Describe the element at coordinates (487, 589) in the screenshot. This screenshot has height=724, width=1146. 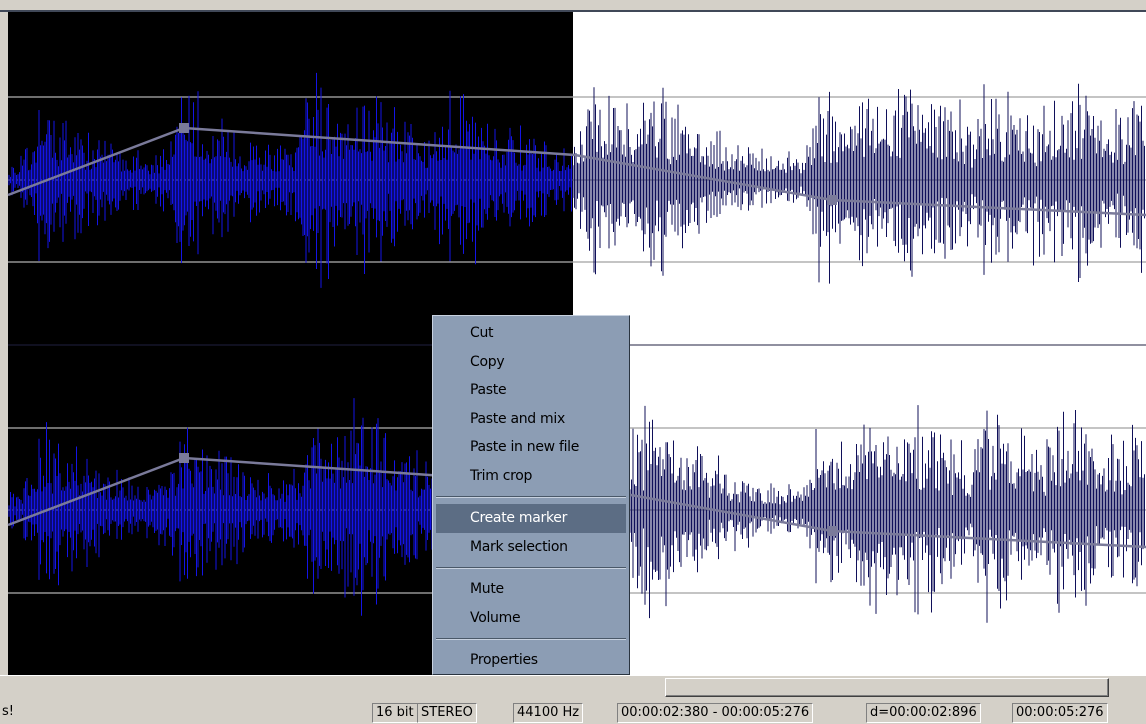
I see `menu-item: Mute` at that location.